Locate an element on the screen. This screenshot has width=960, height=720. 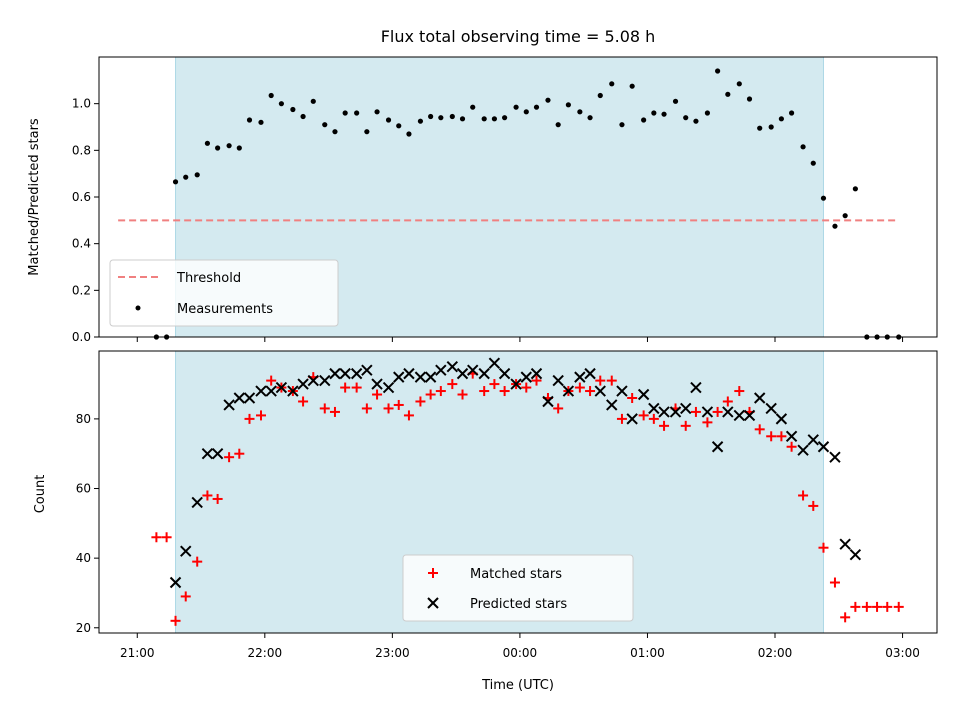
ratio-y-axis-label: Matched/Predicted stars is located at coordinates (34, 197).